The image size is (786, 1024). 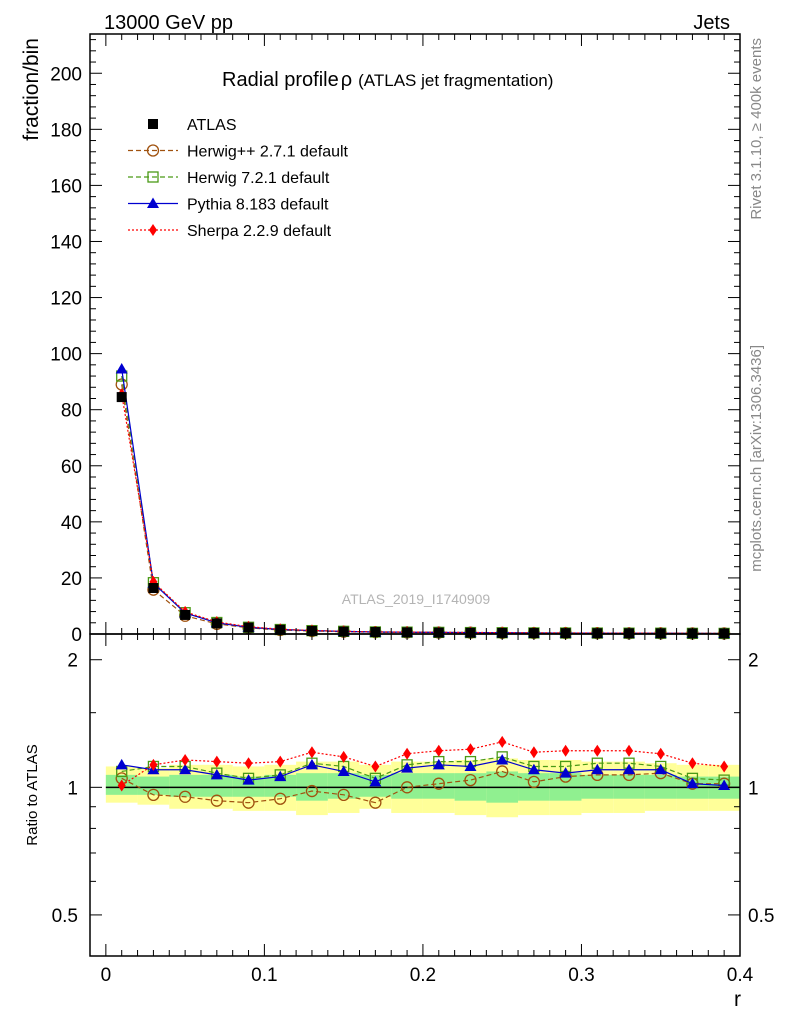 I want to click on ytick-label: 60, so click(x=71, y=467).